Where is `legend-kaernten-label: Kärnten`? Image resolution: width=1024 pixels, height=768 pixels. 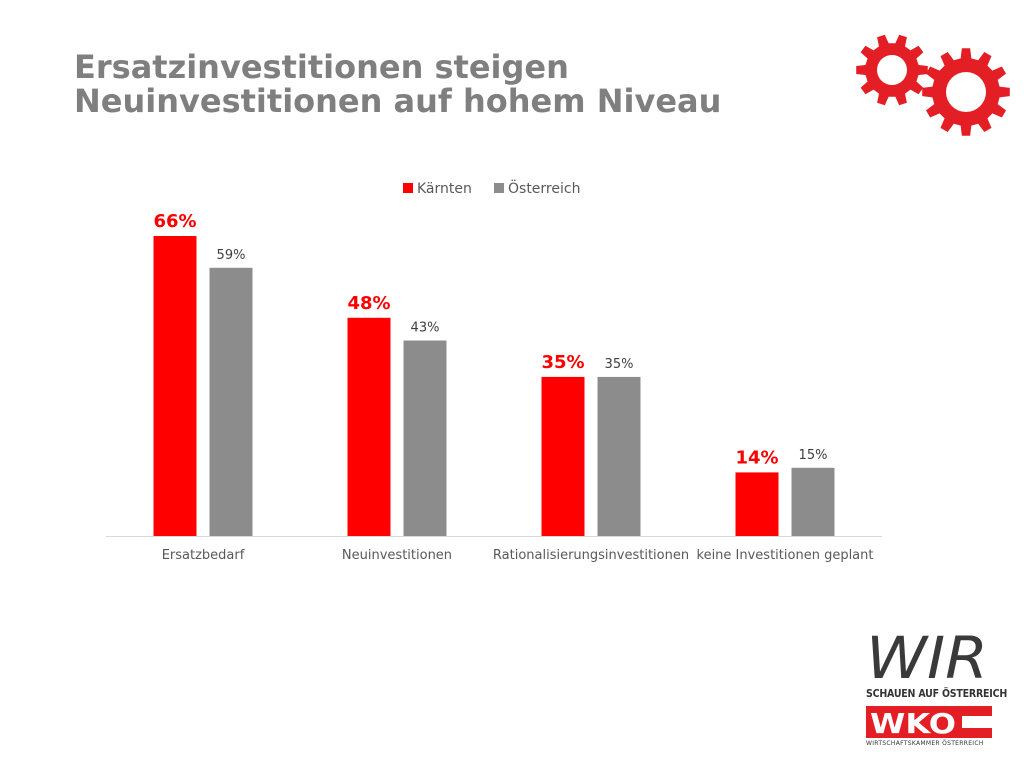 legend-kaernten-label: Kärnten is located at coordinates (444, 189).